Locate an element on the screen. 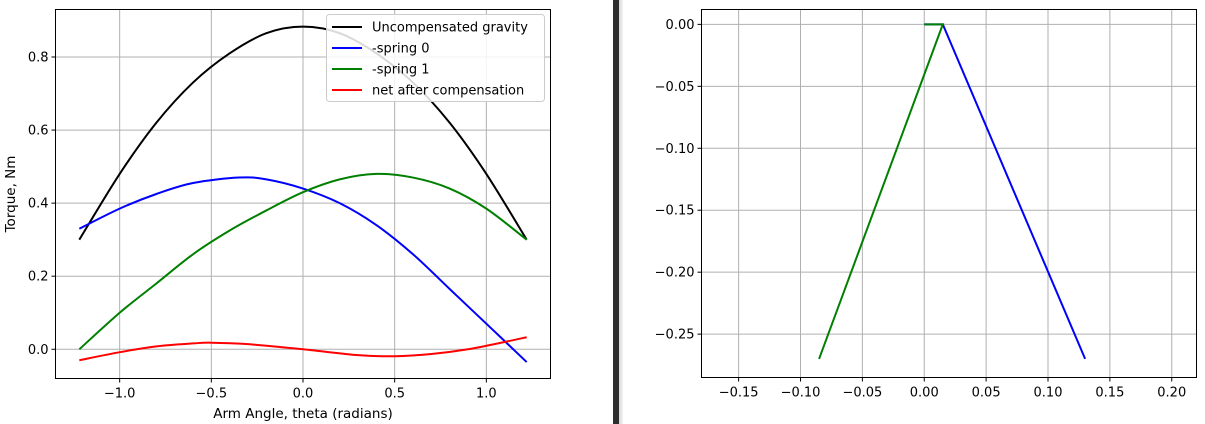 This screenshot has width=1205, height=424. x-tick-label: −0.05 is located at coordinates (862, 393).